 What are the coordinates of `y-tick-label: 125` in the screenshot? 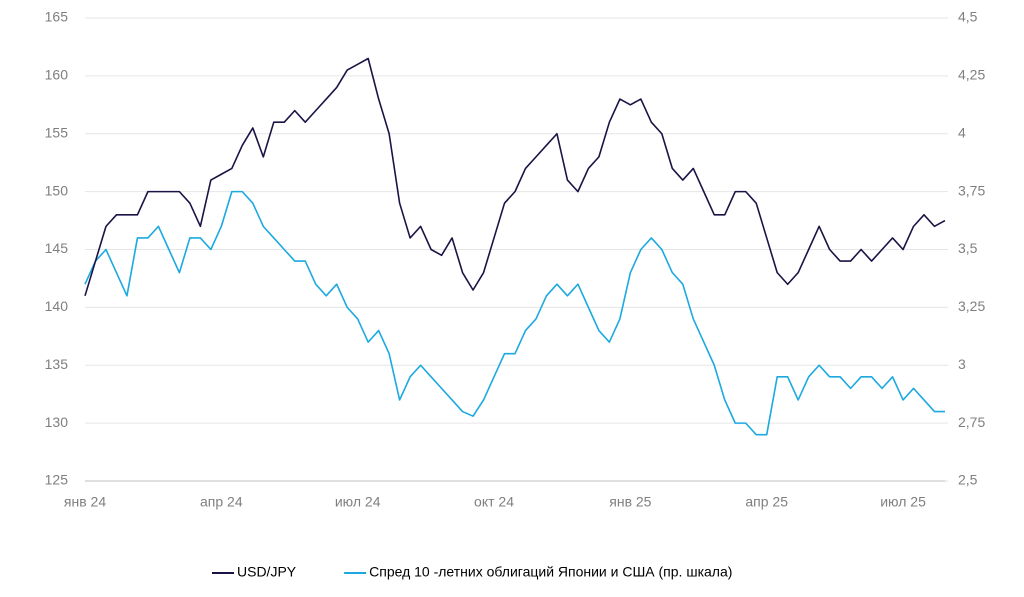 It's located at (57, 480).